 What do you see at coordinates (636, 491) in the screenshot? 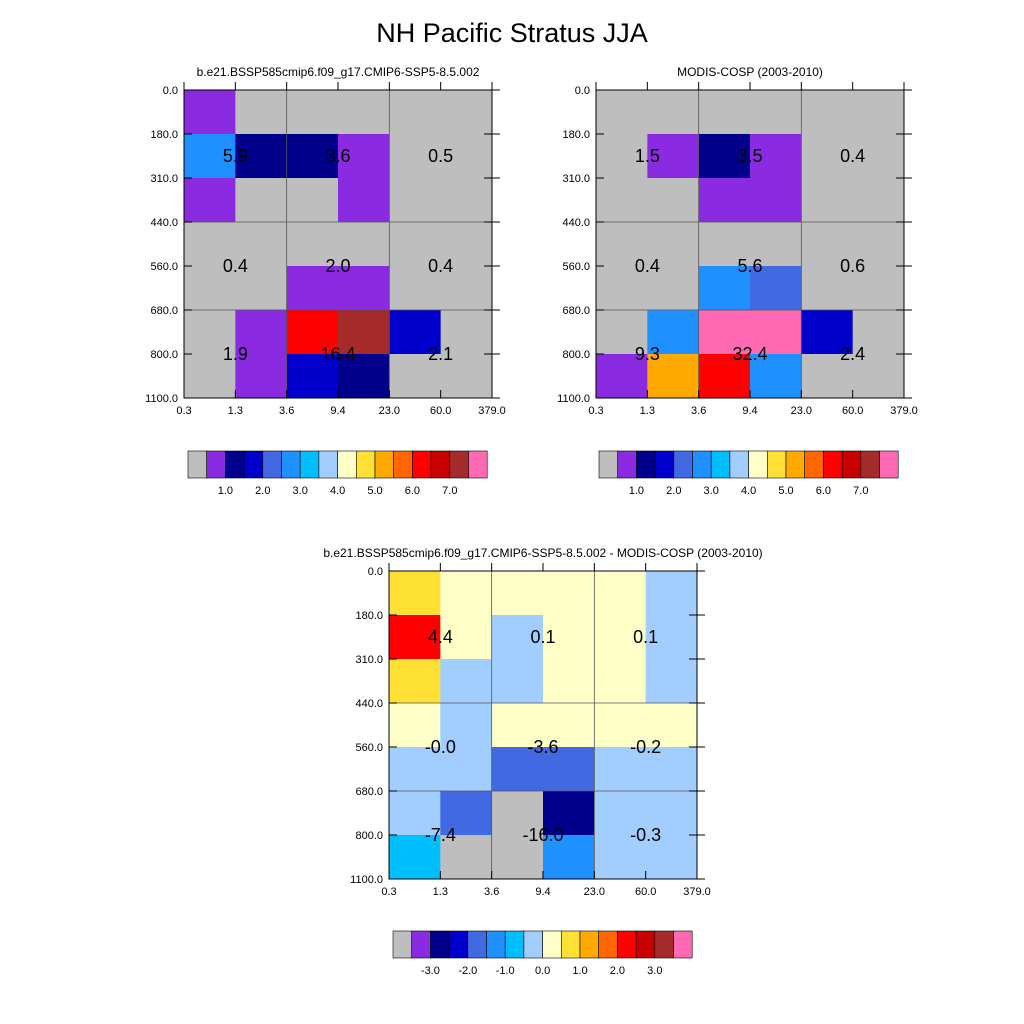
I see `colorbar-label: 1.0` at bounding box center [636, 491].